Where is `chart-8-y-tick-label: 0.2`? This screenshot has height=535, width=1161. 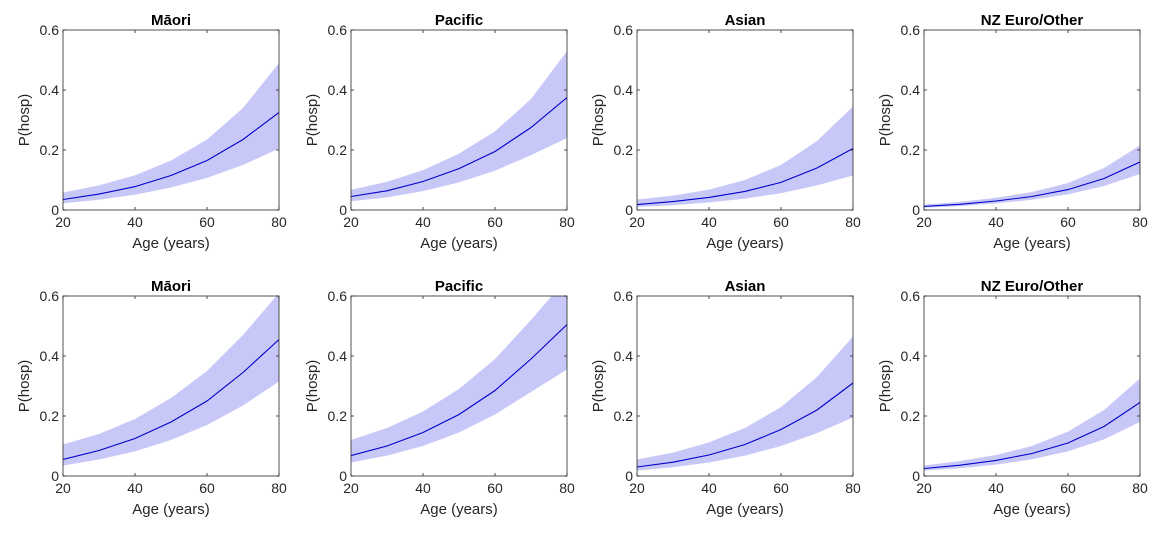 chart-8-y-tick-label: 0.2 is located at coordinates (911, 416).